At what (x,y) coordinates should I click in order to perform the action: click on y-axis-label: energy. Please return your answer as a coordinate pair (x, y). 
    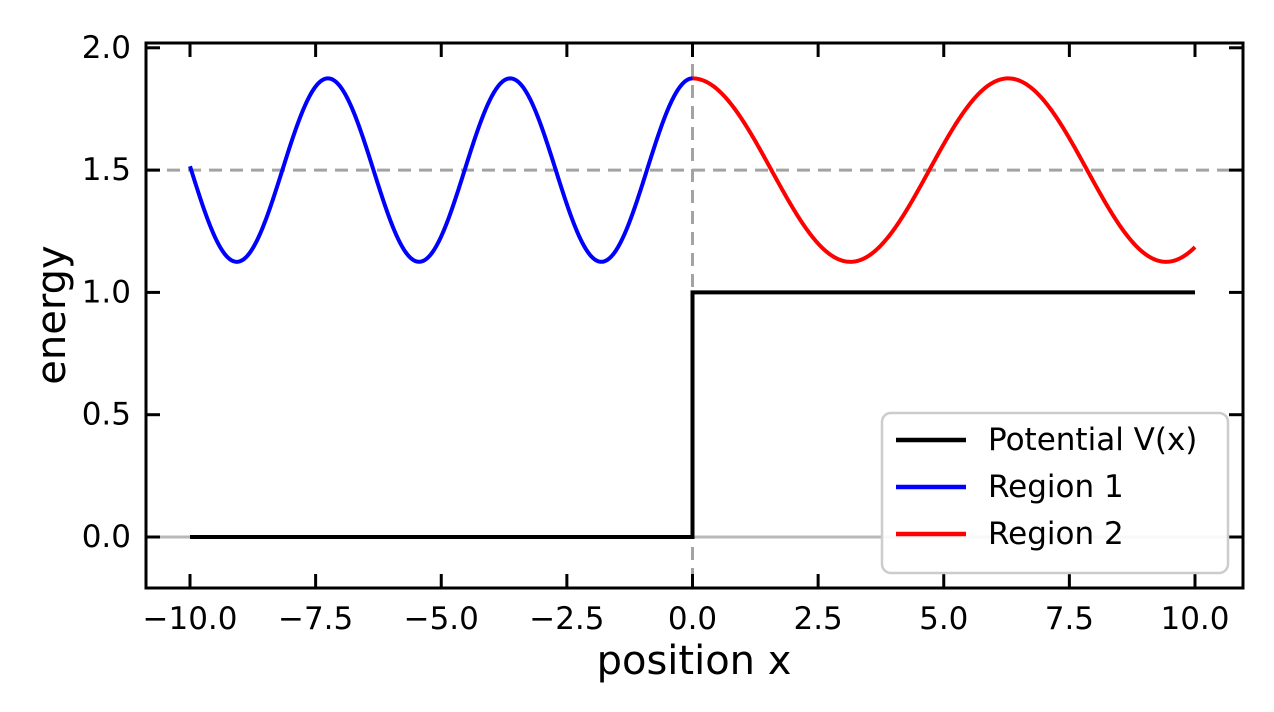
    Looking at the image, I should click on (52, 314).